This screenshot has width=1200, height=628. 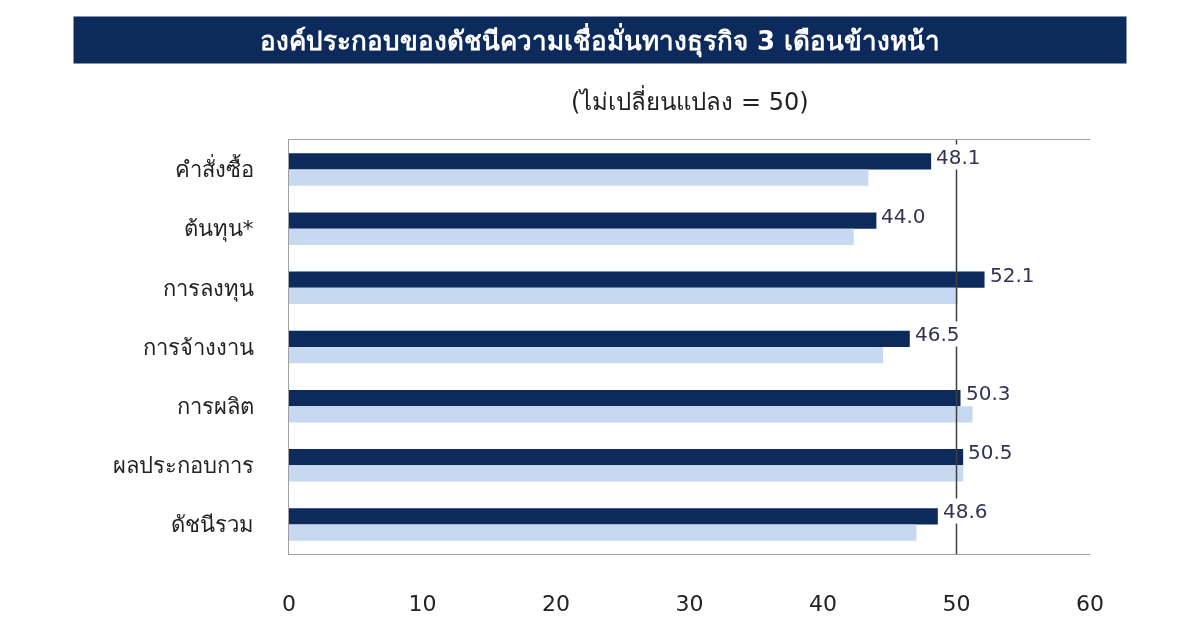 What do you see at coordinates (937, 334) in the screenshot?
I see `data-label: 46.5` at bounding box center [937, 334].